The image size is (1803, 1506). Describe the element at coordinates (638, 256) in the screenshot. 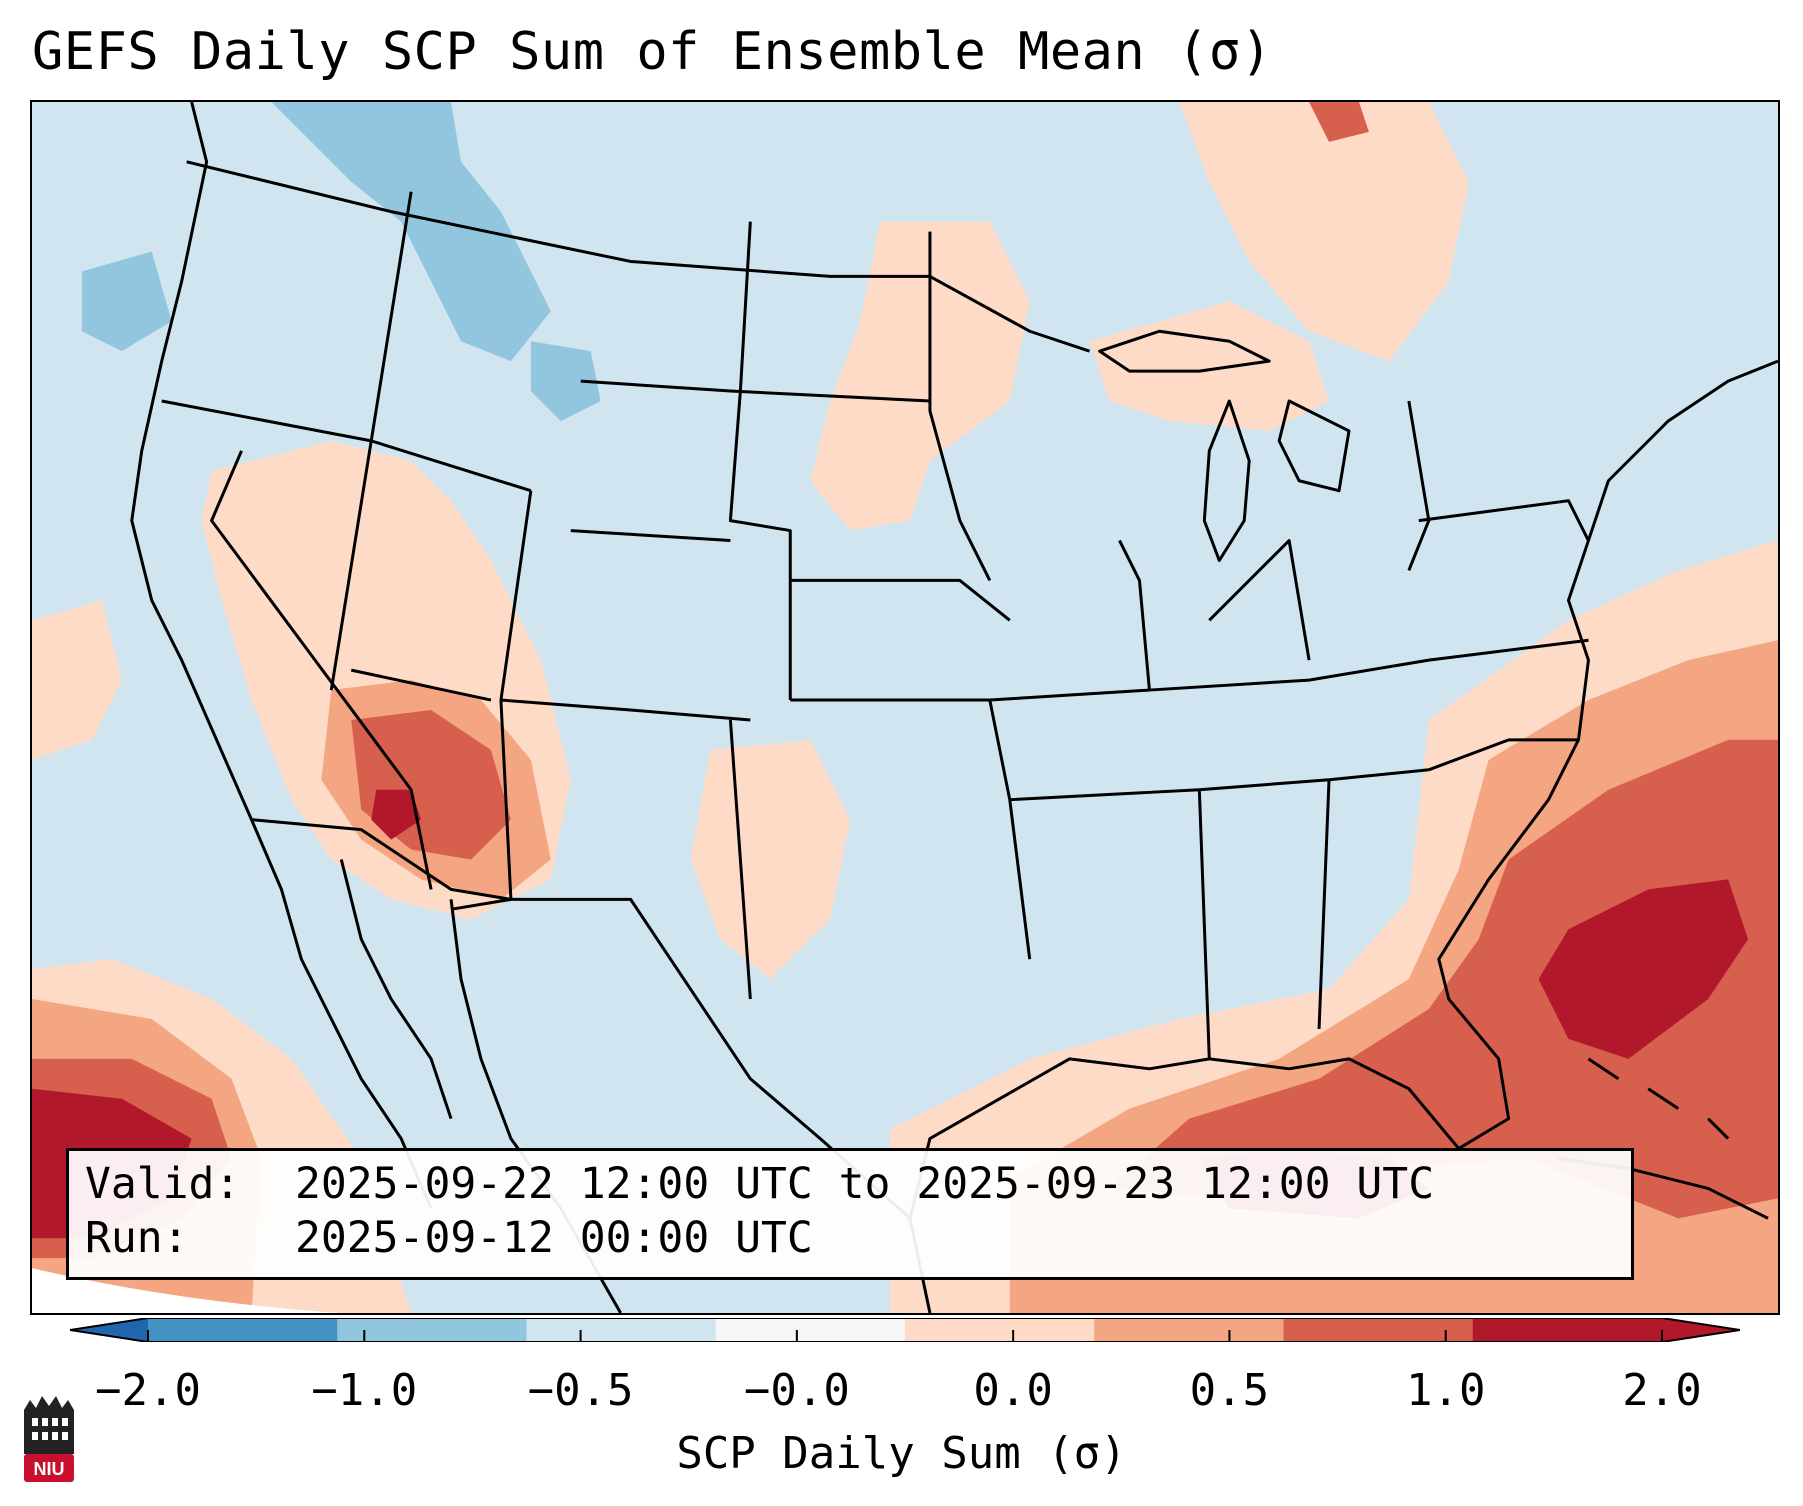

I see `us-canada-border` at that location.